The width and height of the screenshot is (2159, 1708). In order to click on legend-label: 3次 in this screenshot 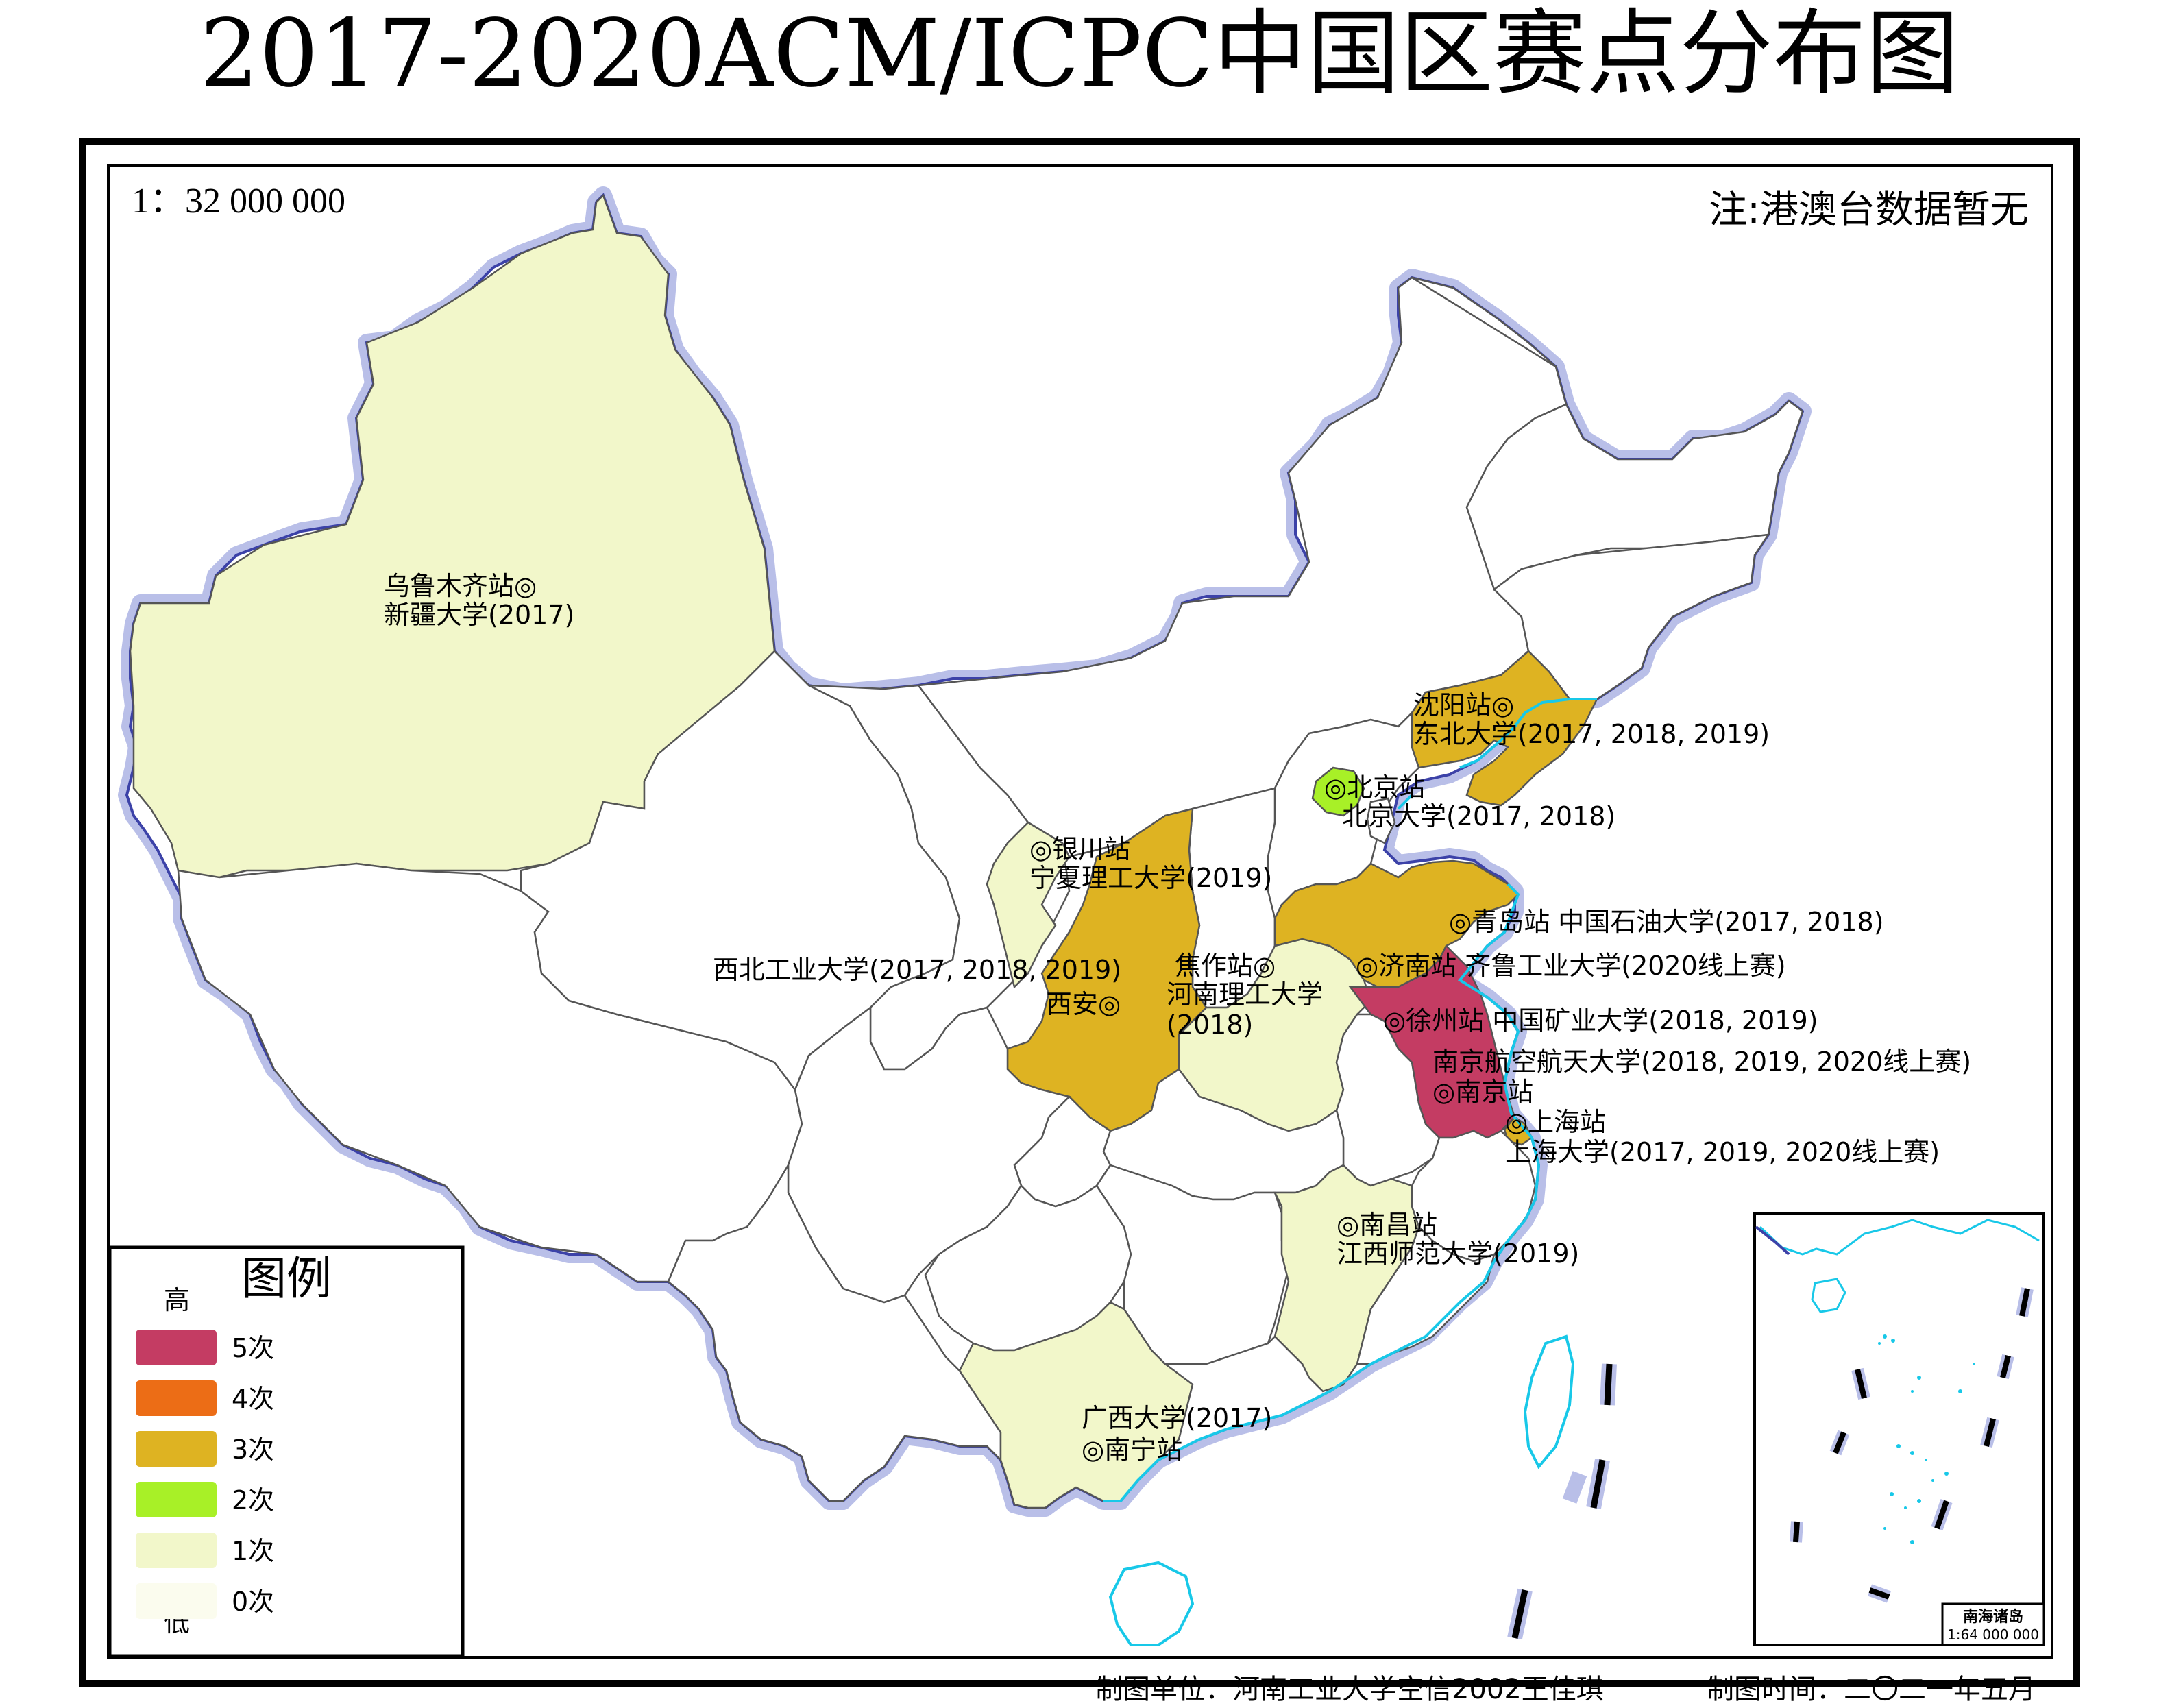, I will do `click(253, 1450)`.